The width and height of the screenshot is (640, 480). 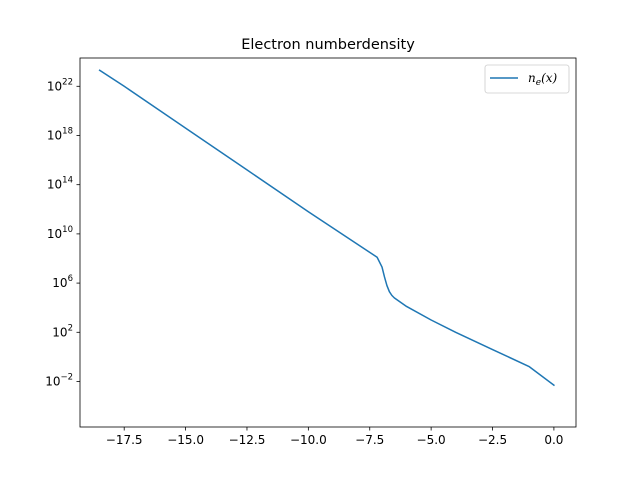 I want to click on x-tick-label: −17.5, so click(x=124, y=440).